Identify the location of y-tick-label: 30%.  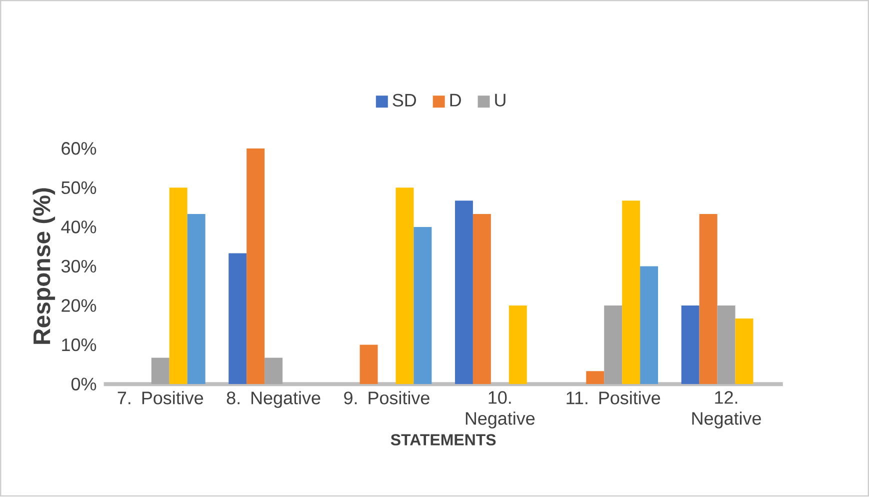
(78, 266).